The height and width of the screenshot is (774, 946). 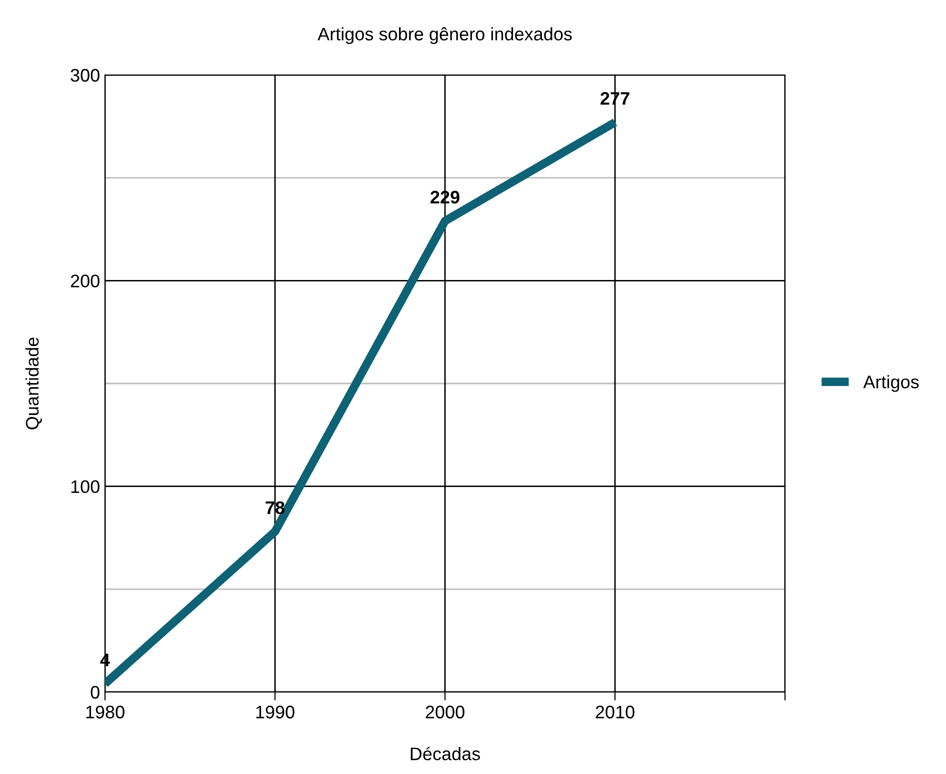 I want to click on y-axis-title: Quantidade, so click(x=33, y=384).